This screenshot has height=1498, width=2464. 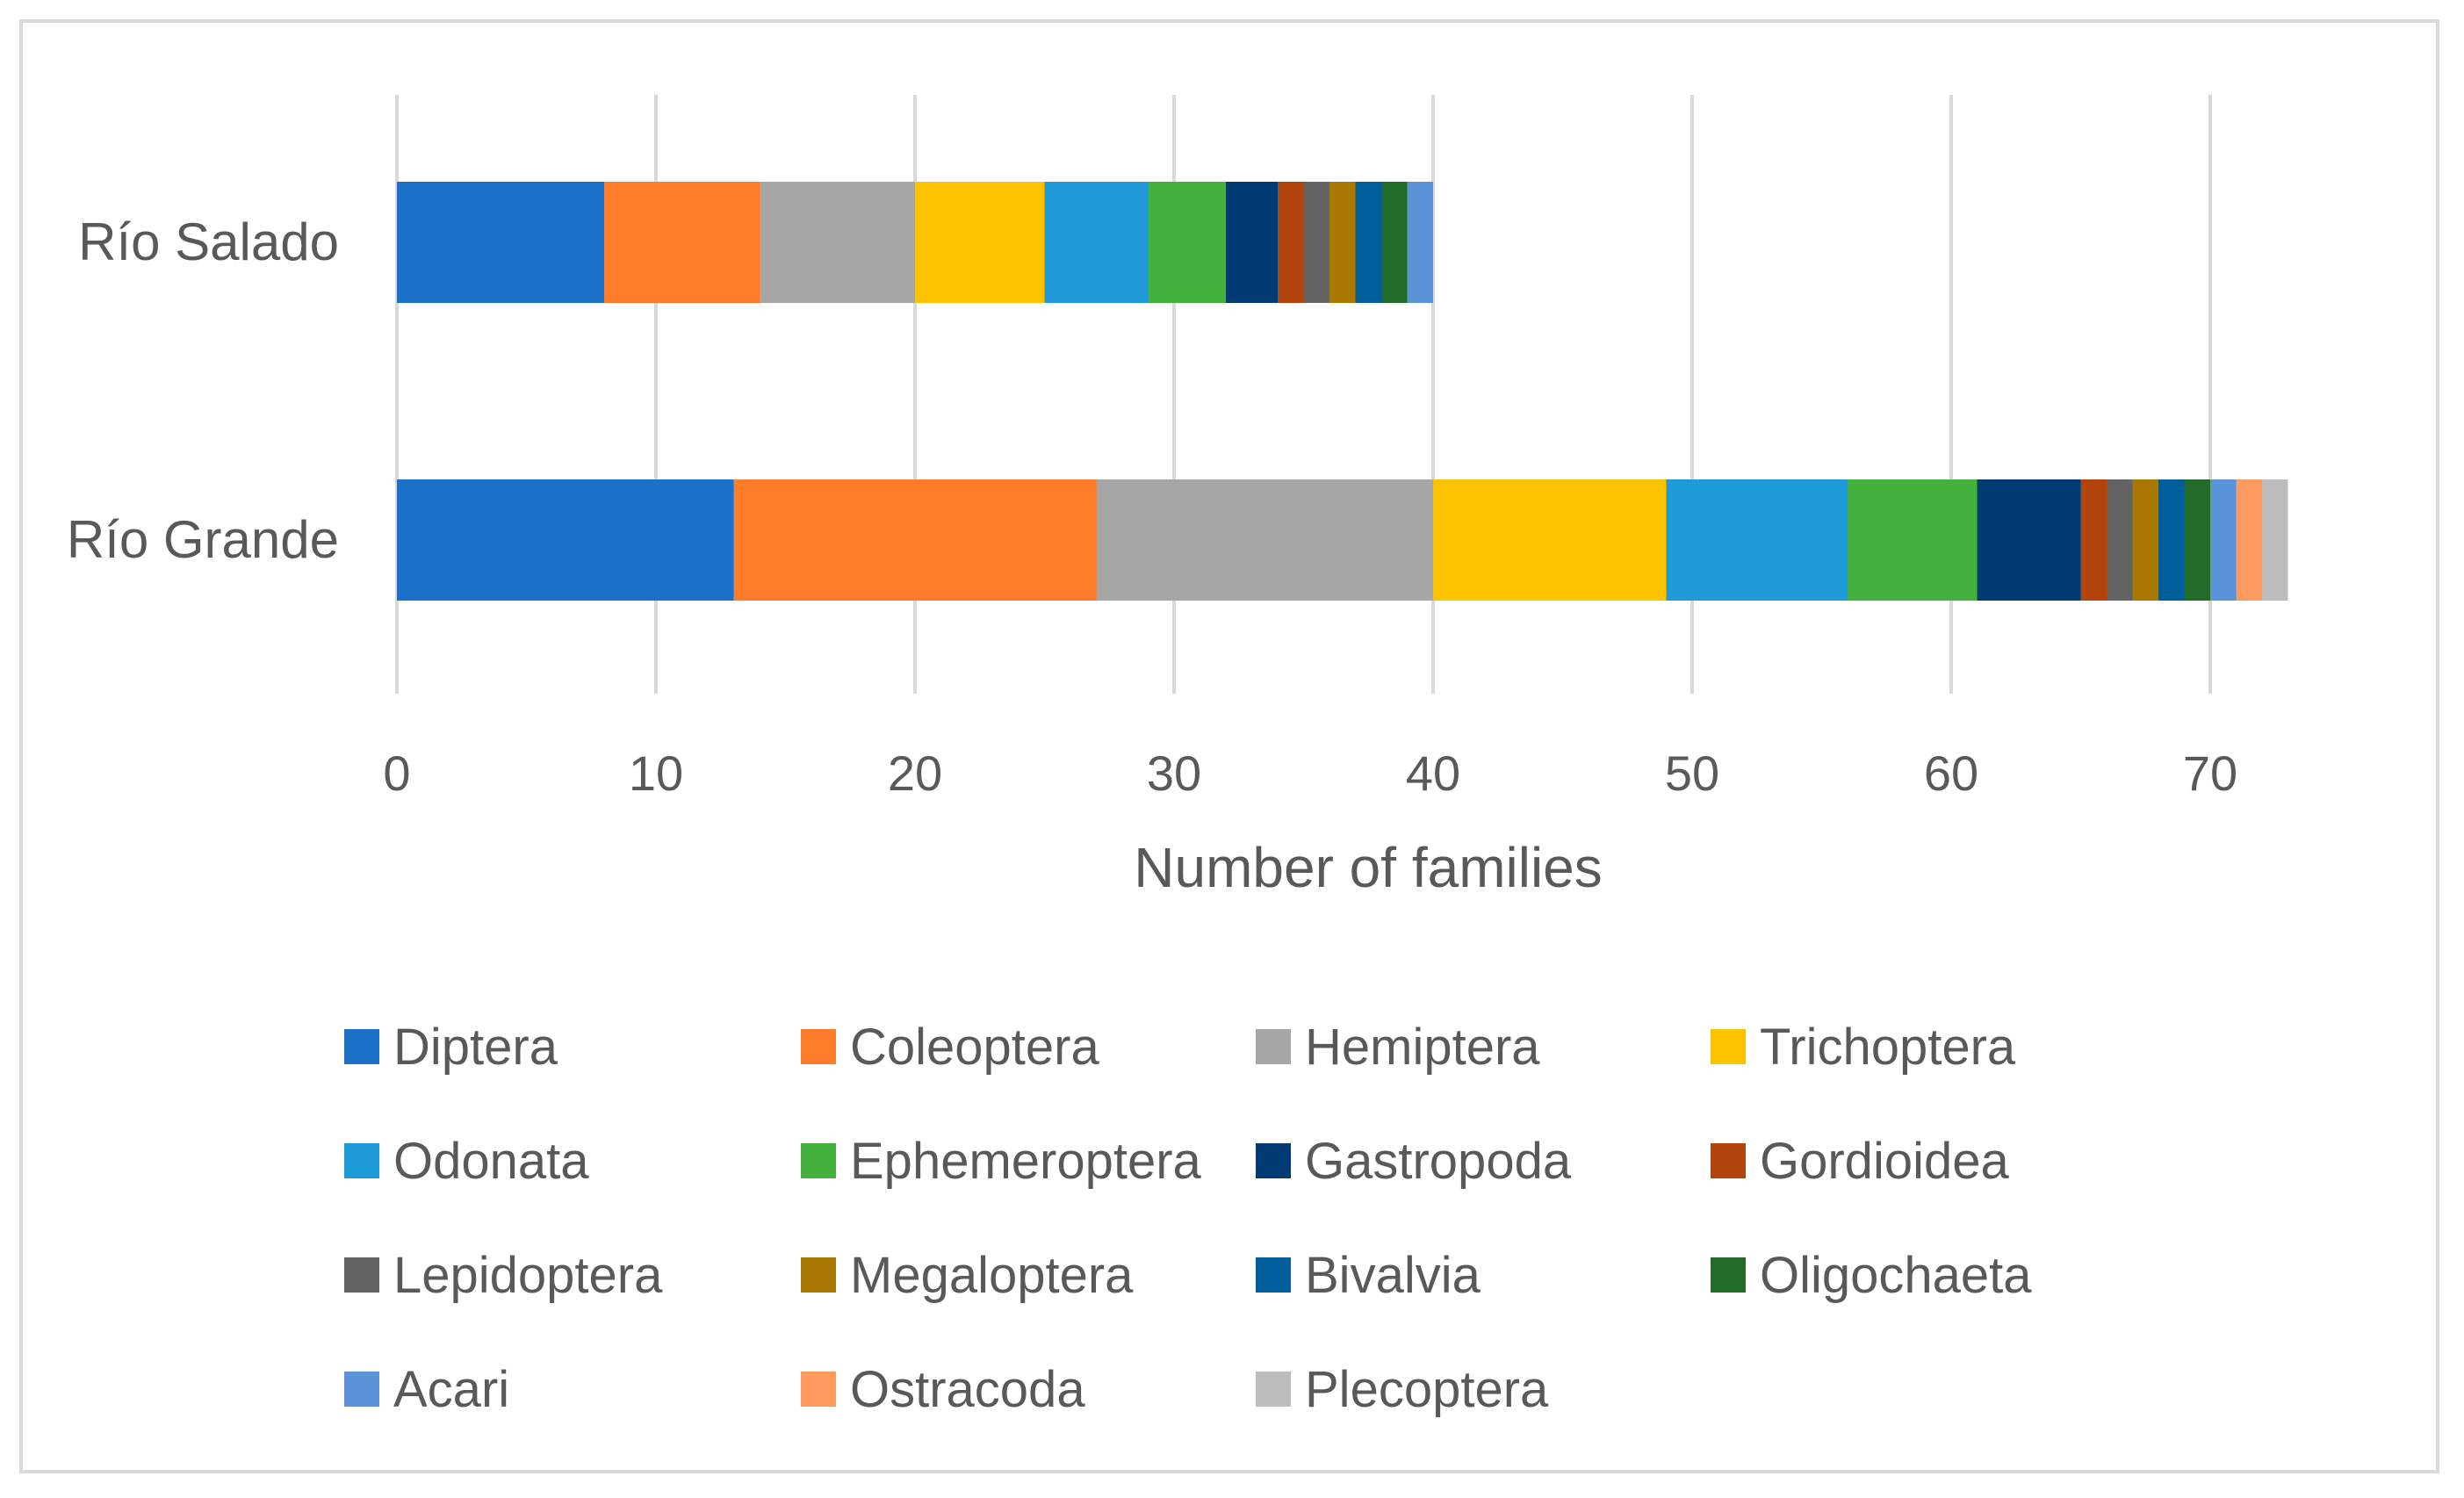 I want to click on legend-label: Gastropoda, so click(x=1438, y=1161).